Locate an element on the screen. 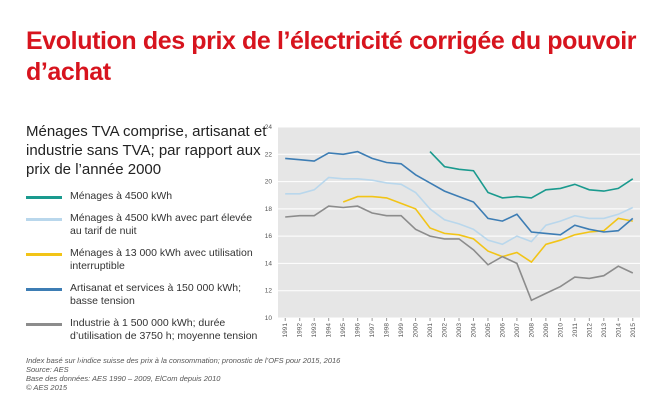  y-tick-label: 14 is located at coordinates (269, 263).